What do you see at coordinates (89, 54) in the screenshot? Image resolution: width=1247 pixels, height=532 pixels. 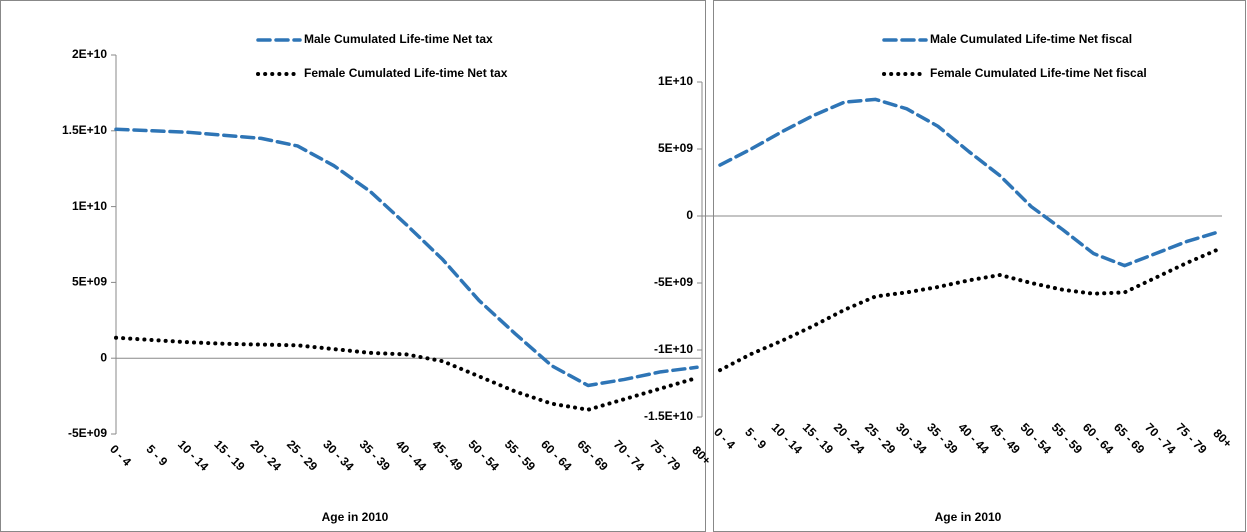 I see `y-tick-label: 2E+10` at bounding box center [89, 54].